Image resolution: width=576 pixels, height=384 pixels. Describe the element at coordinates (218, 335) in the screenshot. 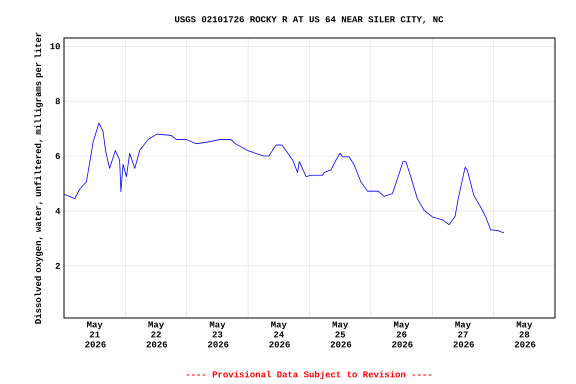

I see `x-tick-label: May 23 2026` at that location.